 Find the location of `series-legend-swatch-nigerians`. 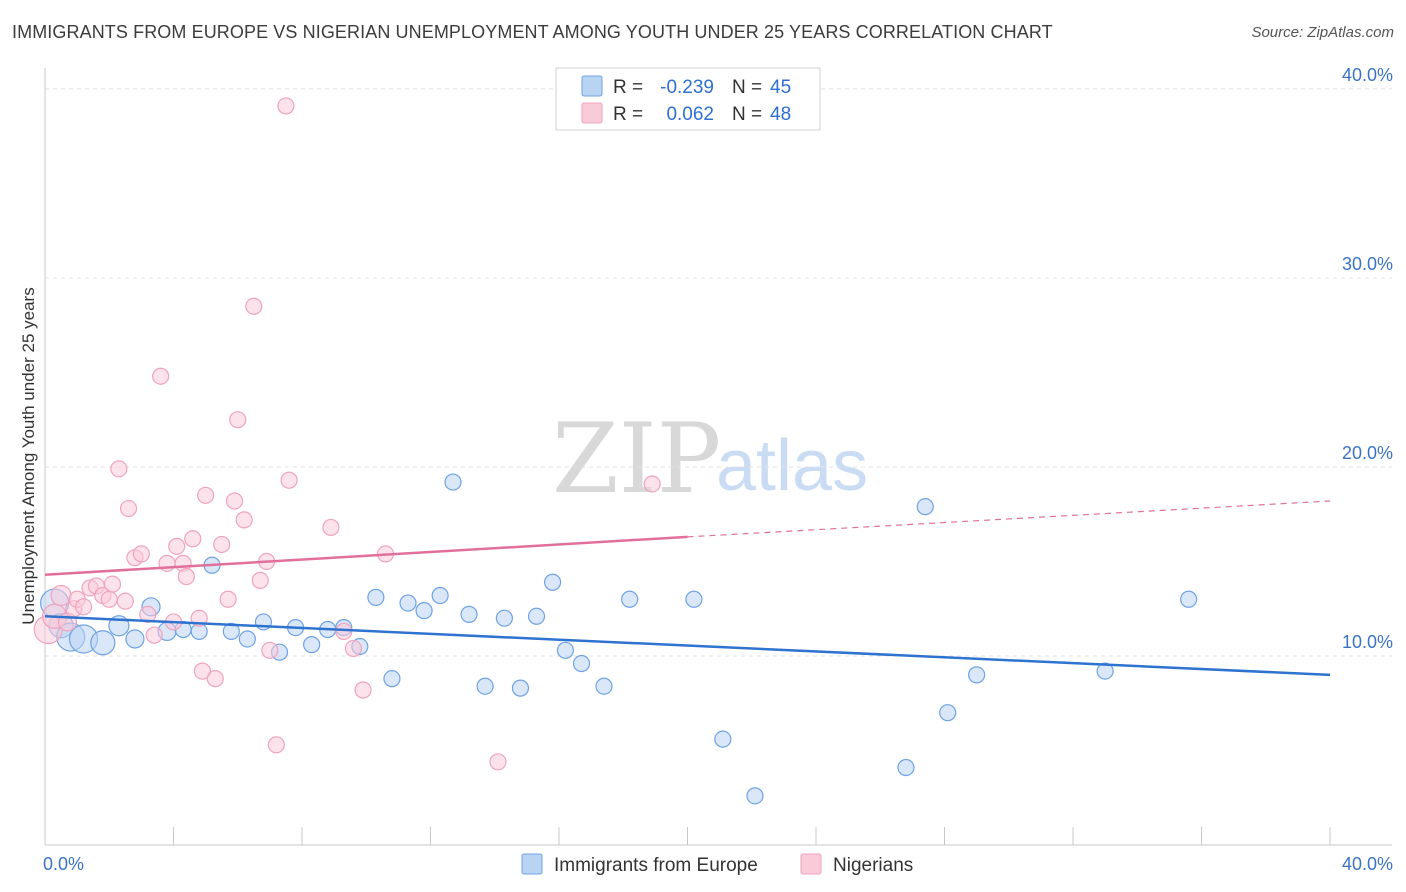

series-legend-swatch-nigerians is located at coordinates (811, 864).